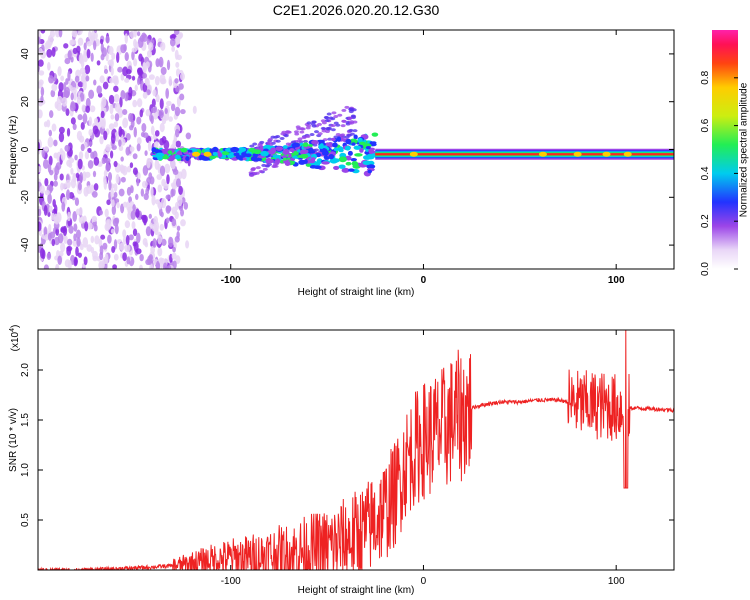 This screenshot has height=600, width=750. What do you see at coordinates (356, 590) in the screenshot?
I see `snr-x-label: Height of straight line (km)` at bounding box center [356, 590].